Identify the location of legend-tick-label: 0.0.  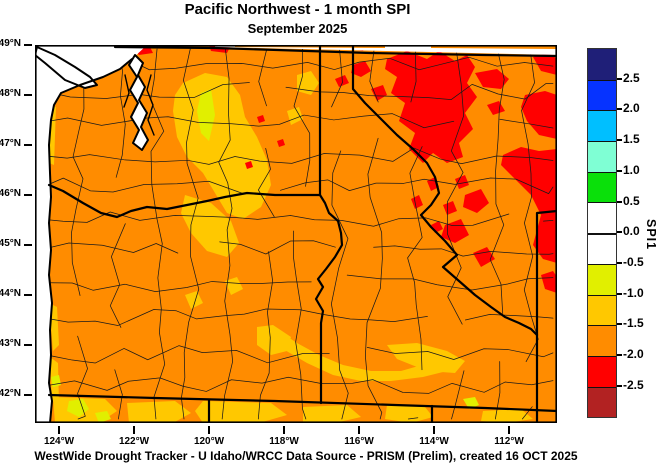
(631, 231).